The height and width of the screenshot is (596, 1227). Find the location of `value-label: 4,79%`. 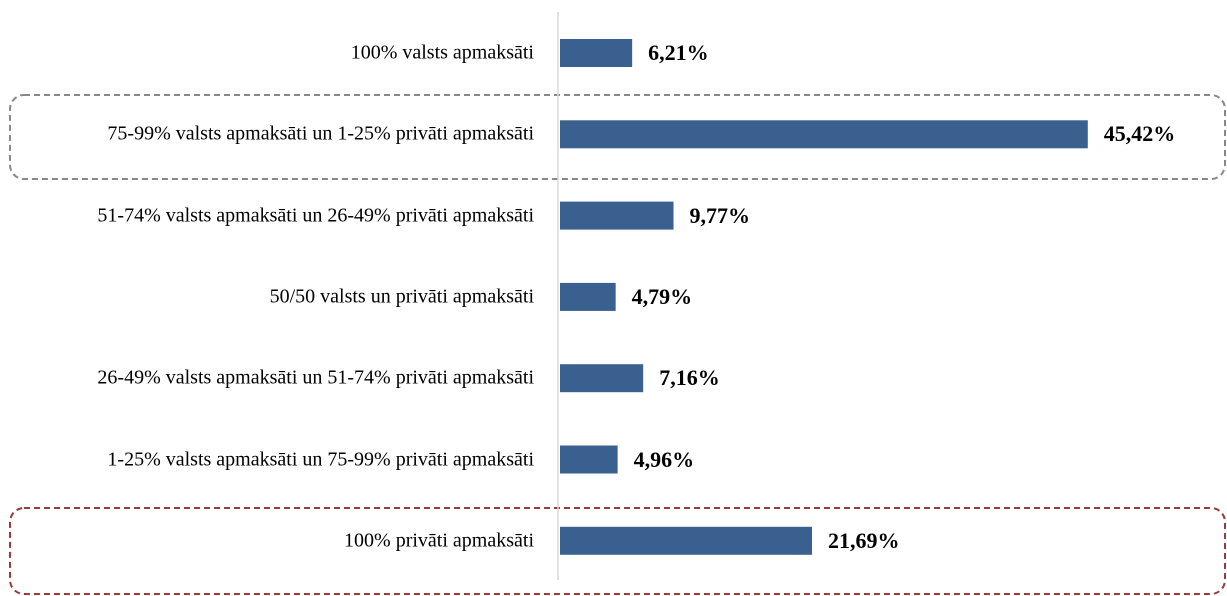

value-label: 4,79% is located at coordinates (662, 296).